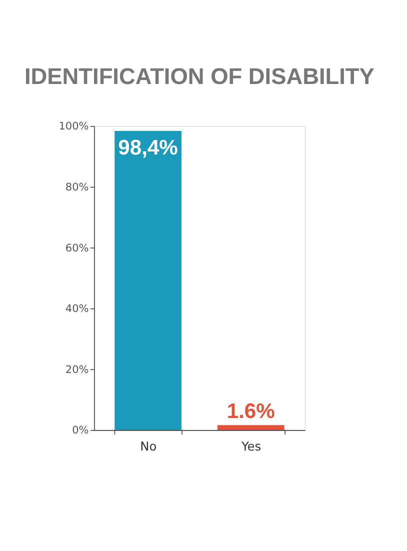 Image resolution: width=407 pixels, height=551 pixels. I want to click on data-label: 98,4%, so click(148, 148).